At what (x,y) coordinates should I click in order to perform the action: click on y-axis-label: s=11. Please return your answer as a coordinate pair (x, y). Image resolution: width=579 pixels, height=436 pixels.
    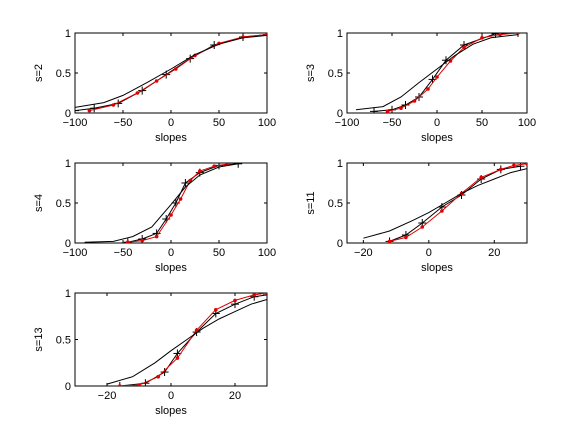
    Looking at the image, I should click on (311, 202).